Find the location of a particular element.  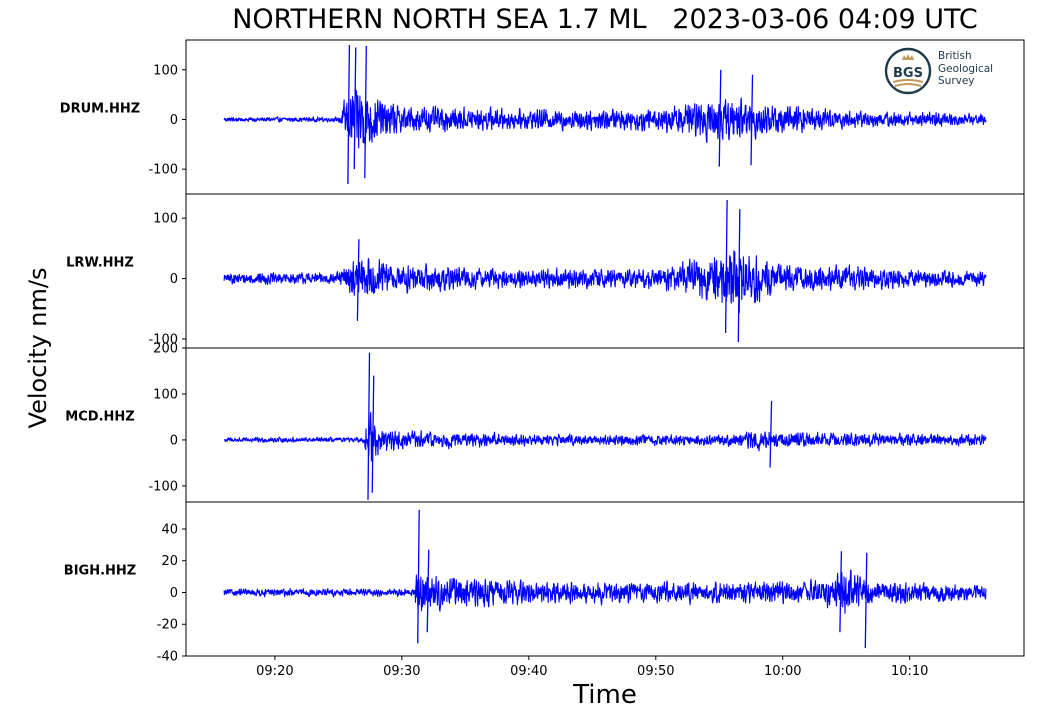

y-tick-label-bigh-2: 0 is located at coordinates (174, 593).